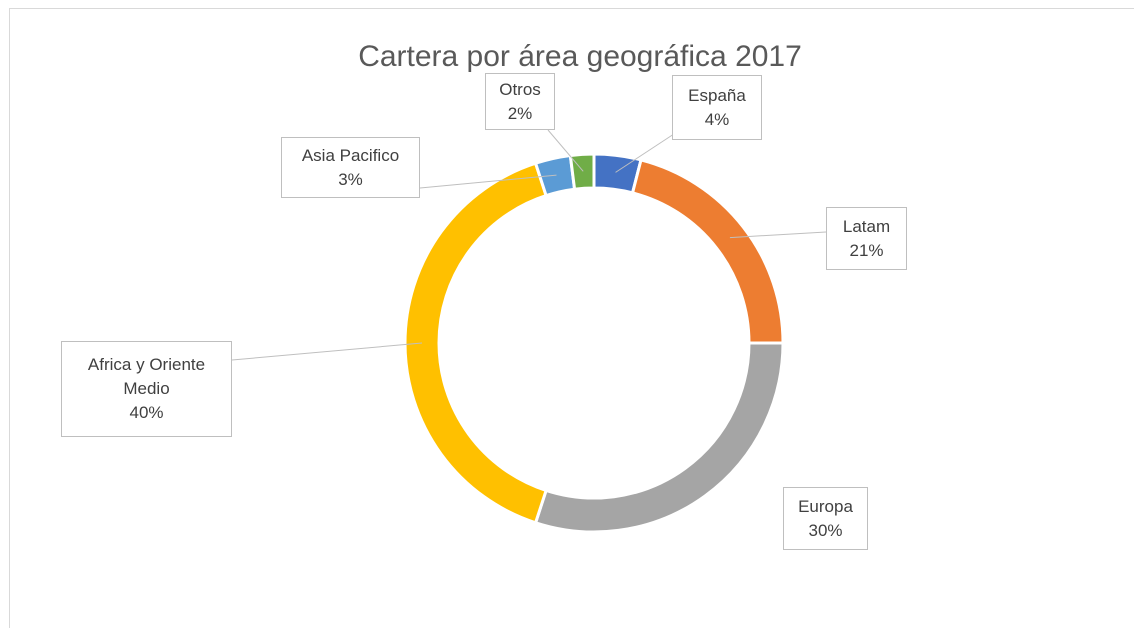  What do you see at coordinates (520, 113) in the screenshot?
I see `label-value: 2%` at bounding box center [520, 113].